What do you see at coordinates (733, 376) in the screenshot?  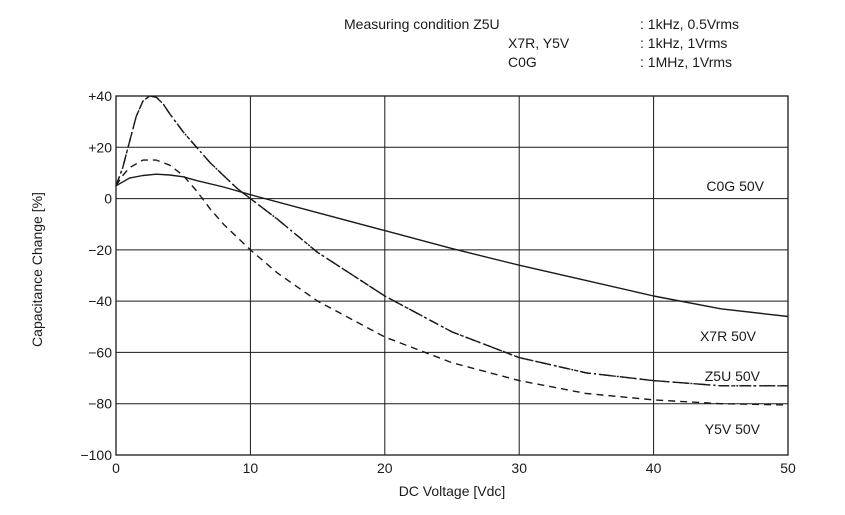 I see `line-label: Z5U 50V` at bounding box center [733, 376].